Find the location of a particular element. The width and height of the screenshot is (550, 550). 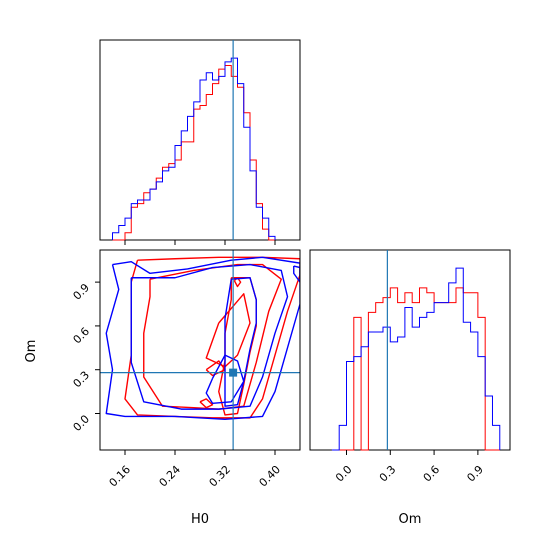

contour-lines is located at coordinates (202, 338).